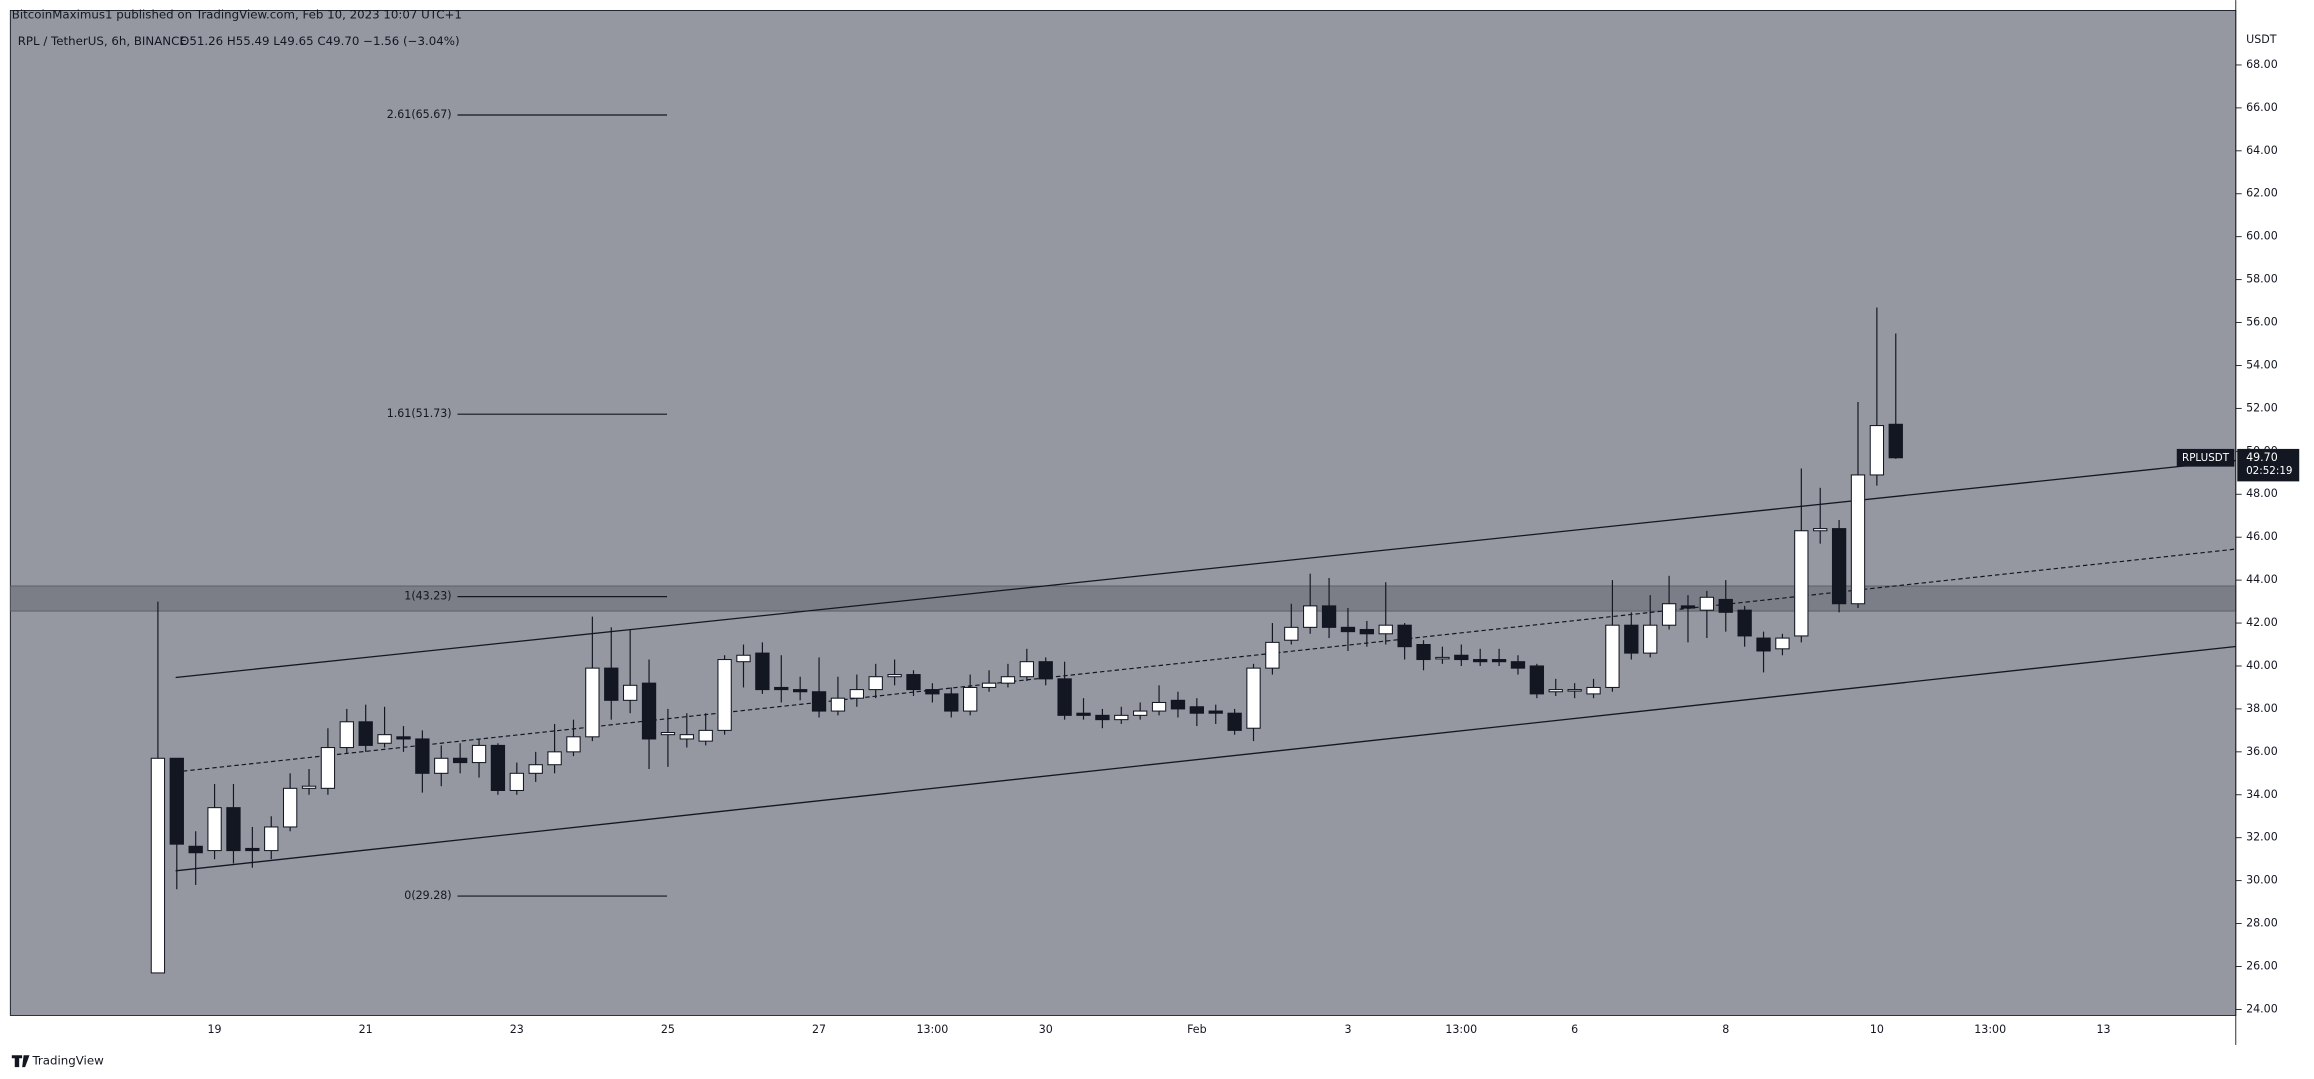  What do you see at coordinates (2262, 751) in the screenshot?
I see `y-tick-label: 36.00` at bounding box center [2262, 751].